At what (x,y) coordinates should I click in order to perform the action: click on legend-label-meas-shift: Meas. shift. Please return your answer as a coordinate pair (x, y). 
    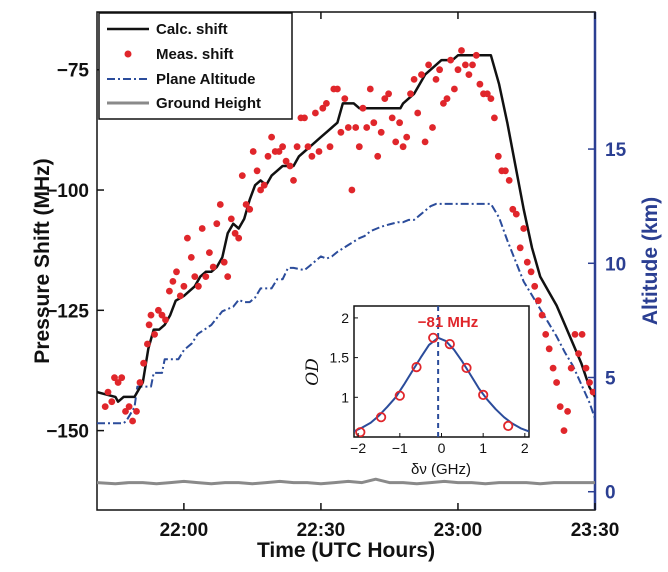
    Looking at the image, I should click on (195, 54).